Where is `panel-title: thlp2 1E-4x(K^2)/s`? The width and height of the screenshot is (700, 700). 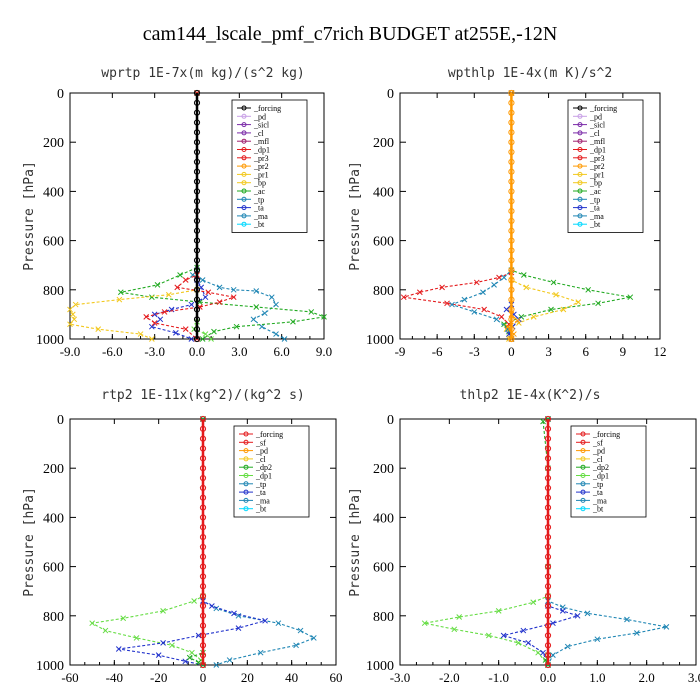
panel-title: thlp2 1E-4x(K^2)/s is located at coordinates (530, 395).